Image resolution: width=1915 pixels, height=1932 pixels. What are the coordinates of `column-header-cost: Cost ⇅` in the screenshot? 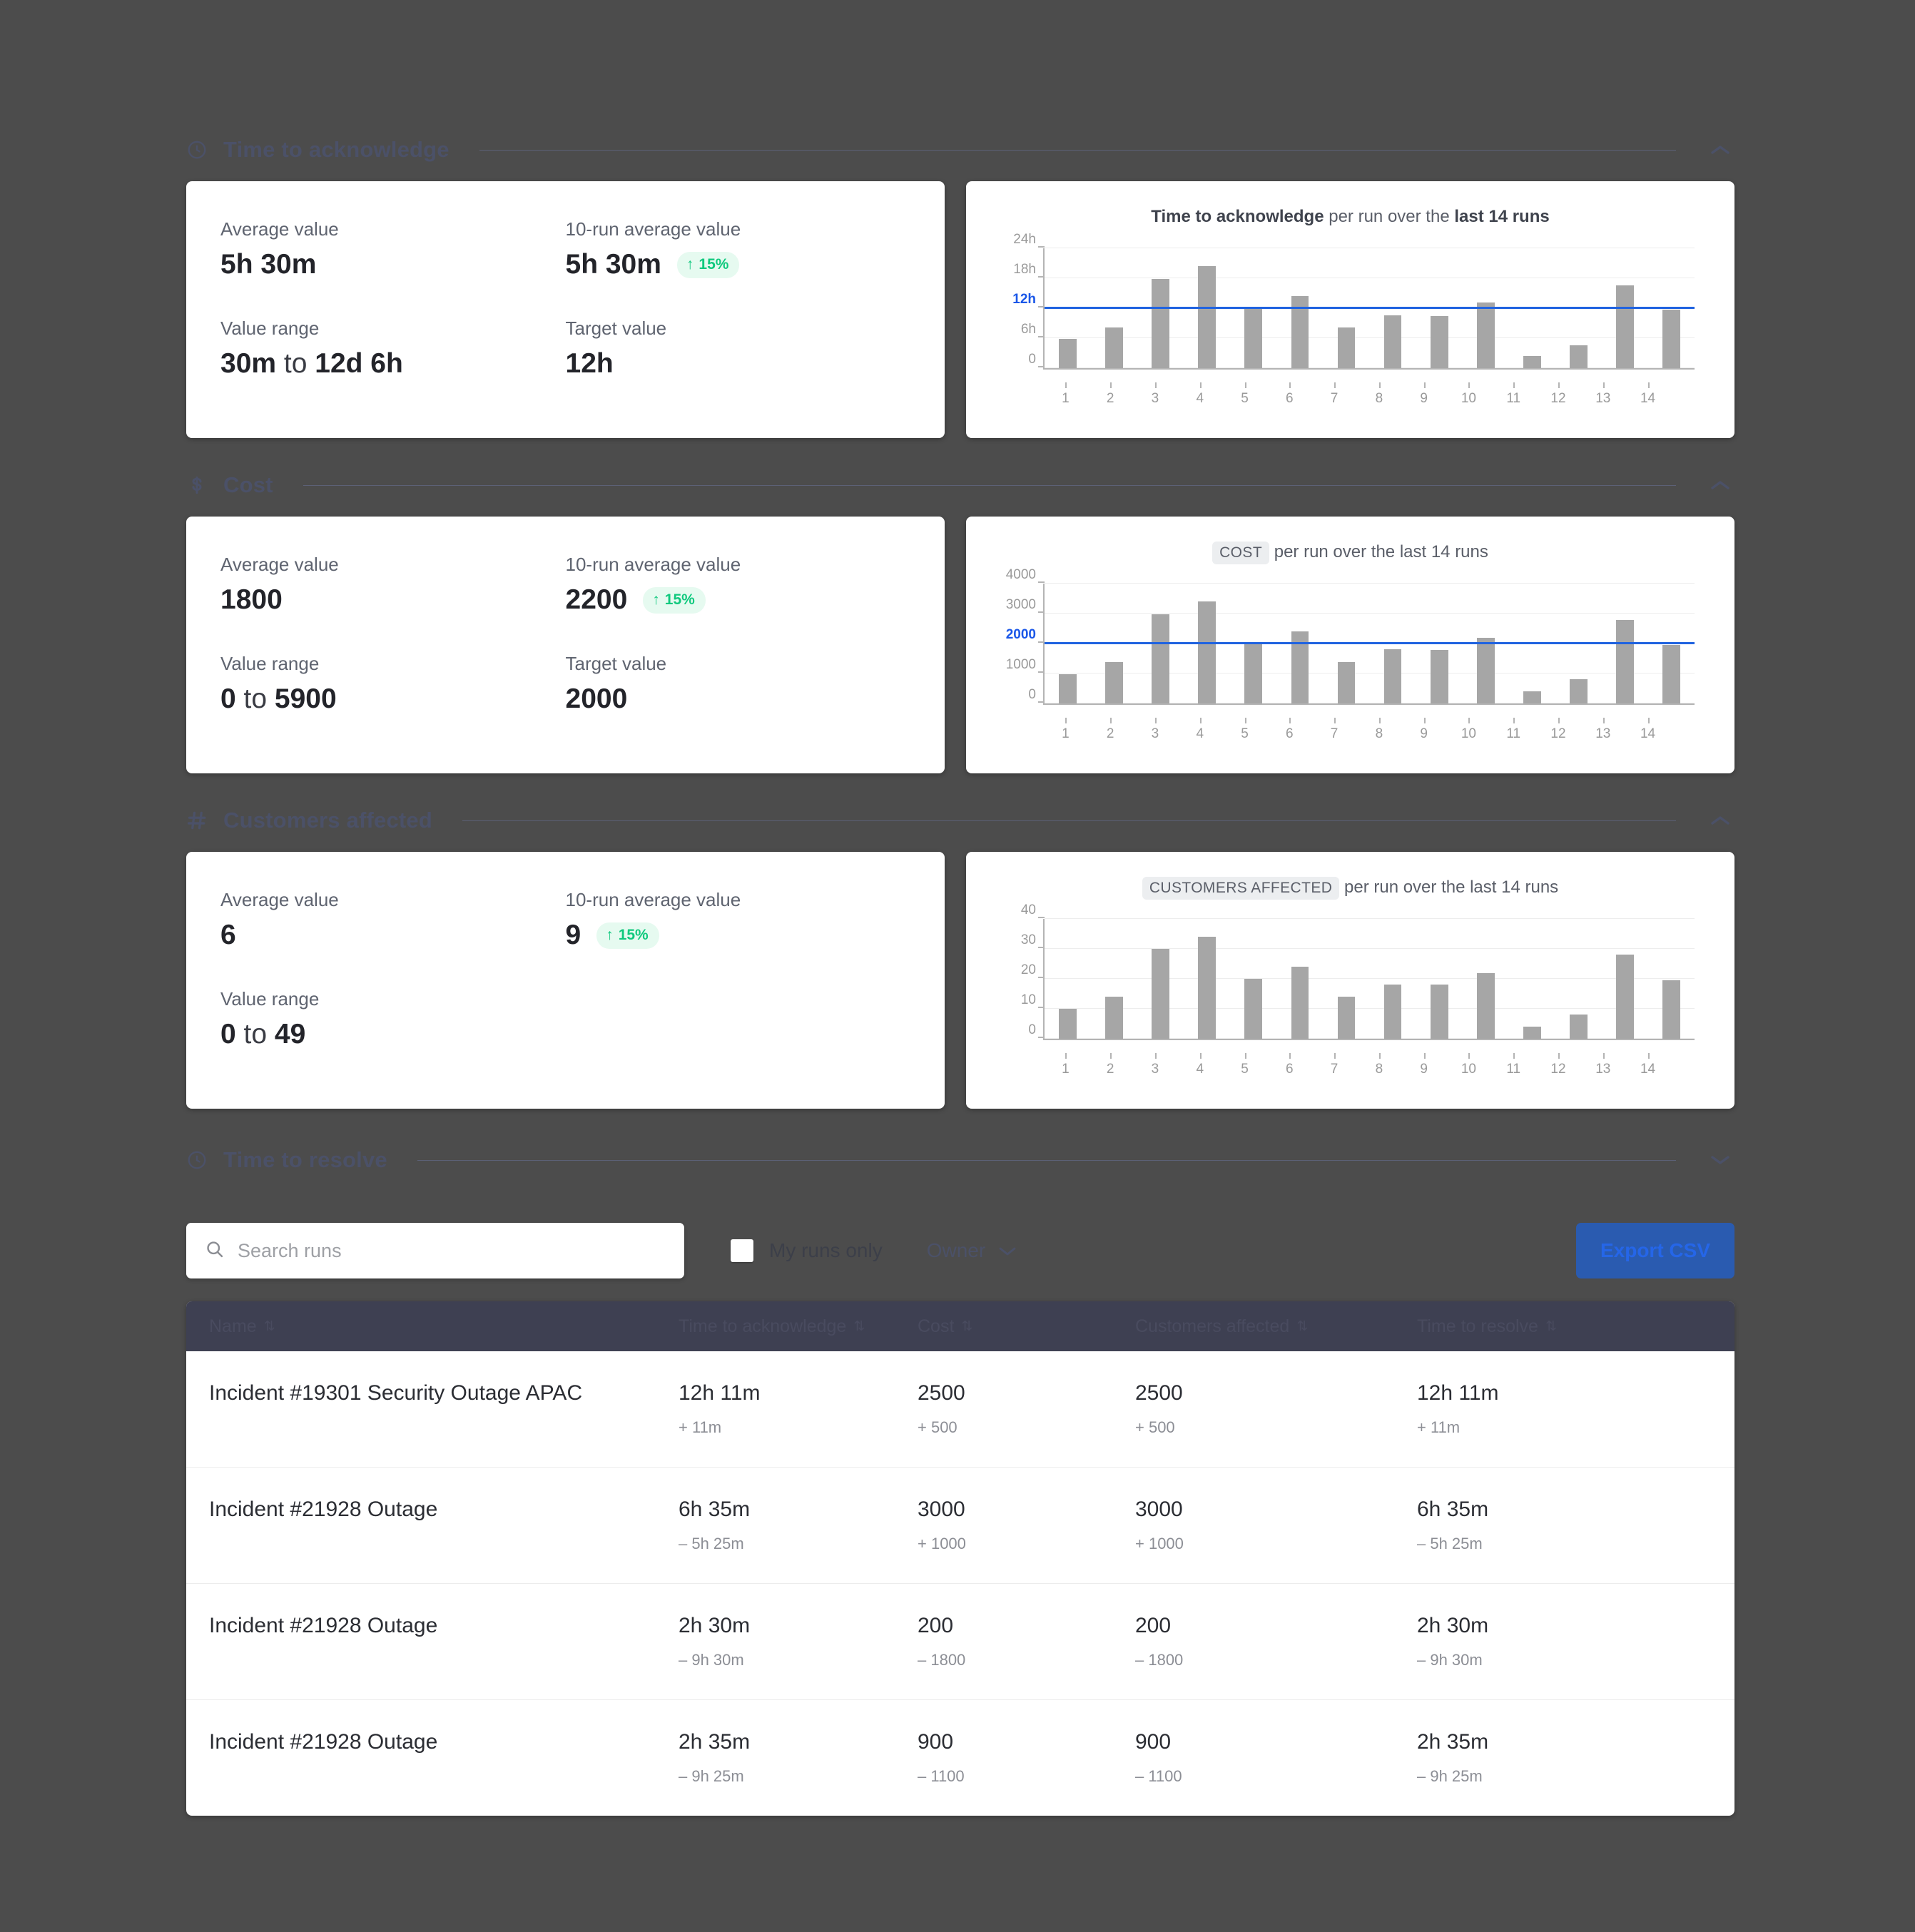 It's located at (1026, 1326).